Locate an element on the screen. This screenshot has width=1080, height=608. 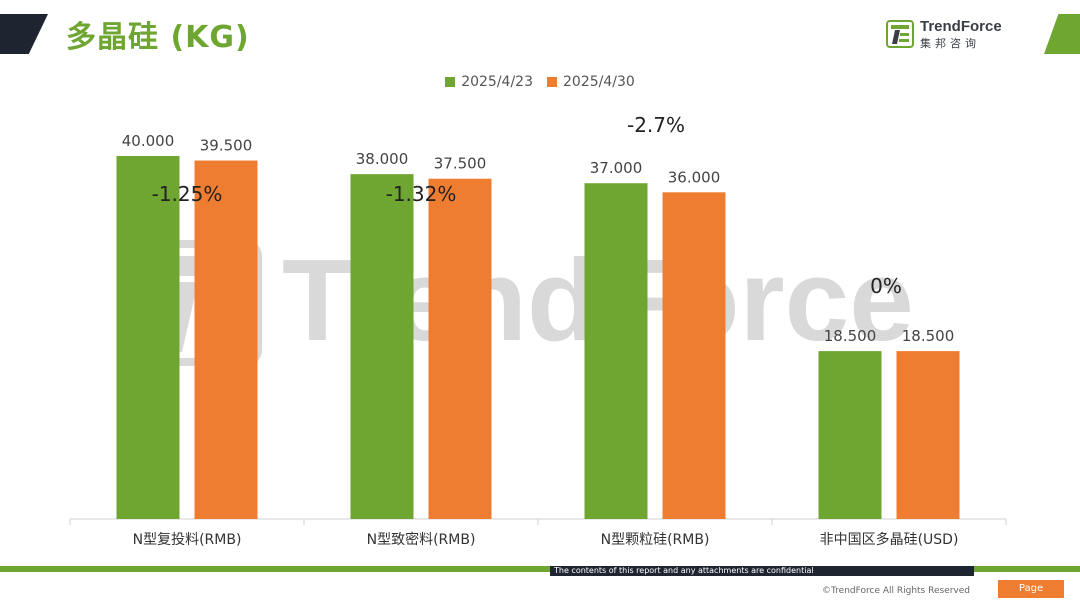
trendforce-logo-icon is located at coordinates (900, 34).